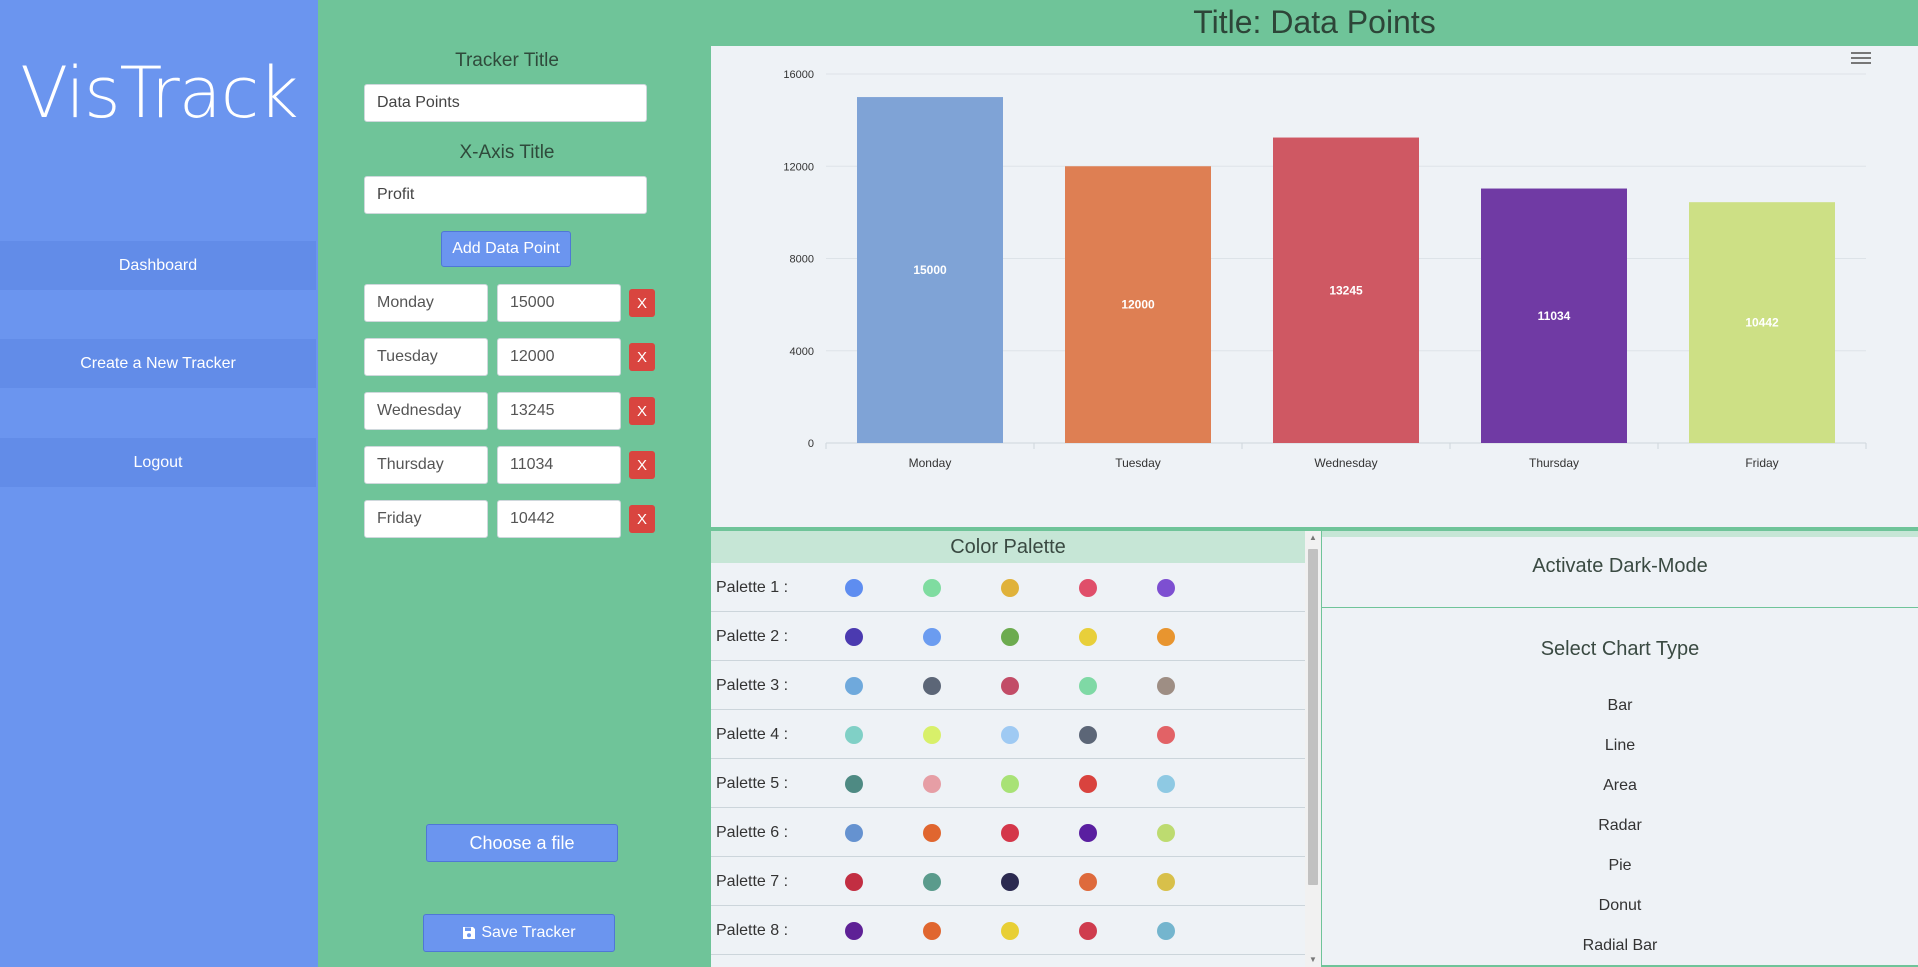 This screenshot has height=967, width=1918. I want to click on palette-scrollbar: ▲ ▼, so click(1313, 749).